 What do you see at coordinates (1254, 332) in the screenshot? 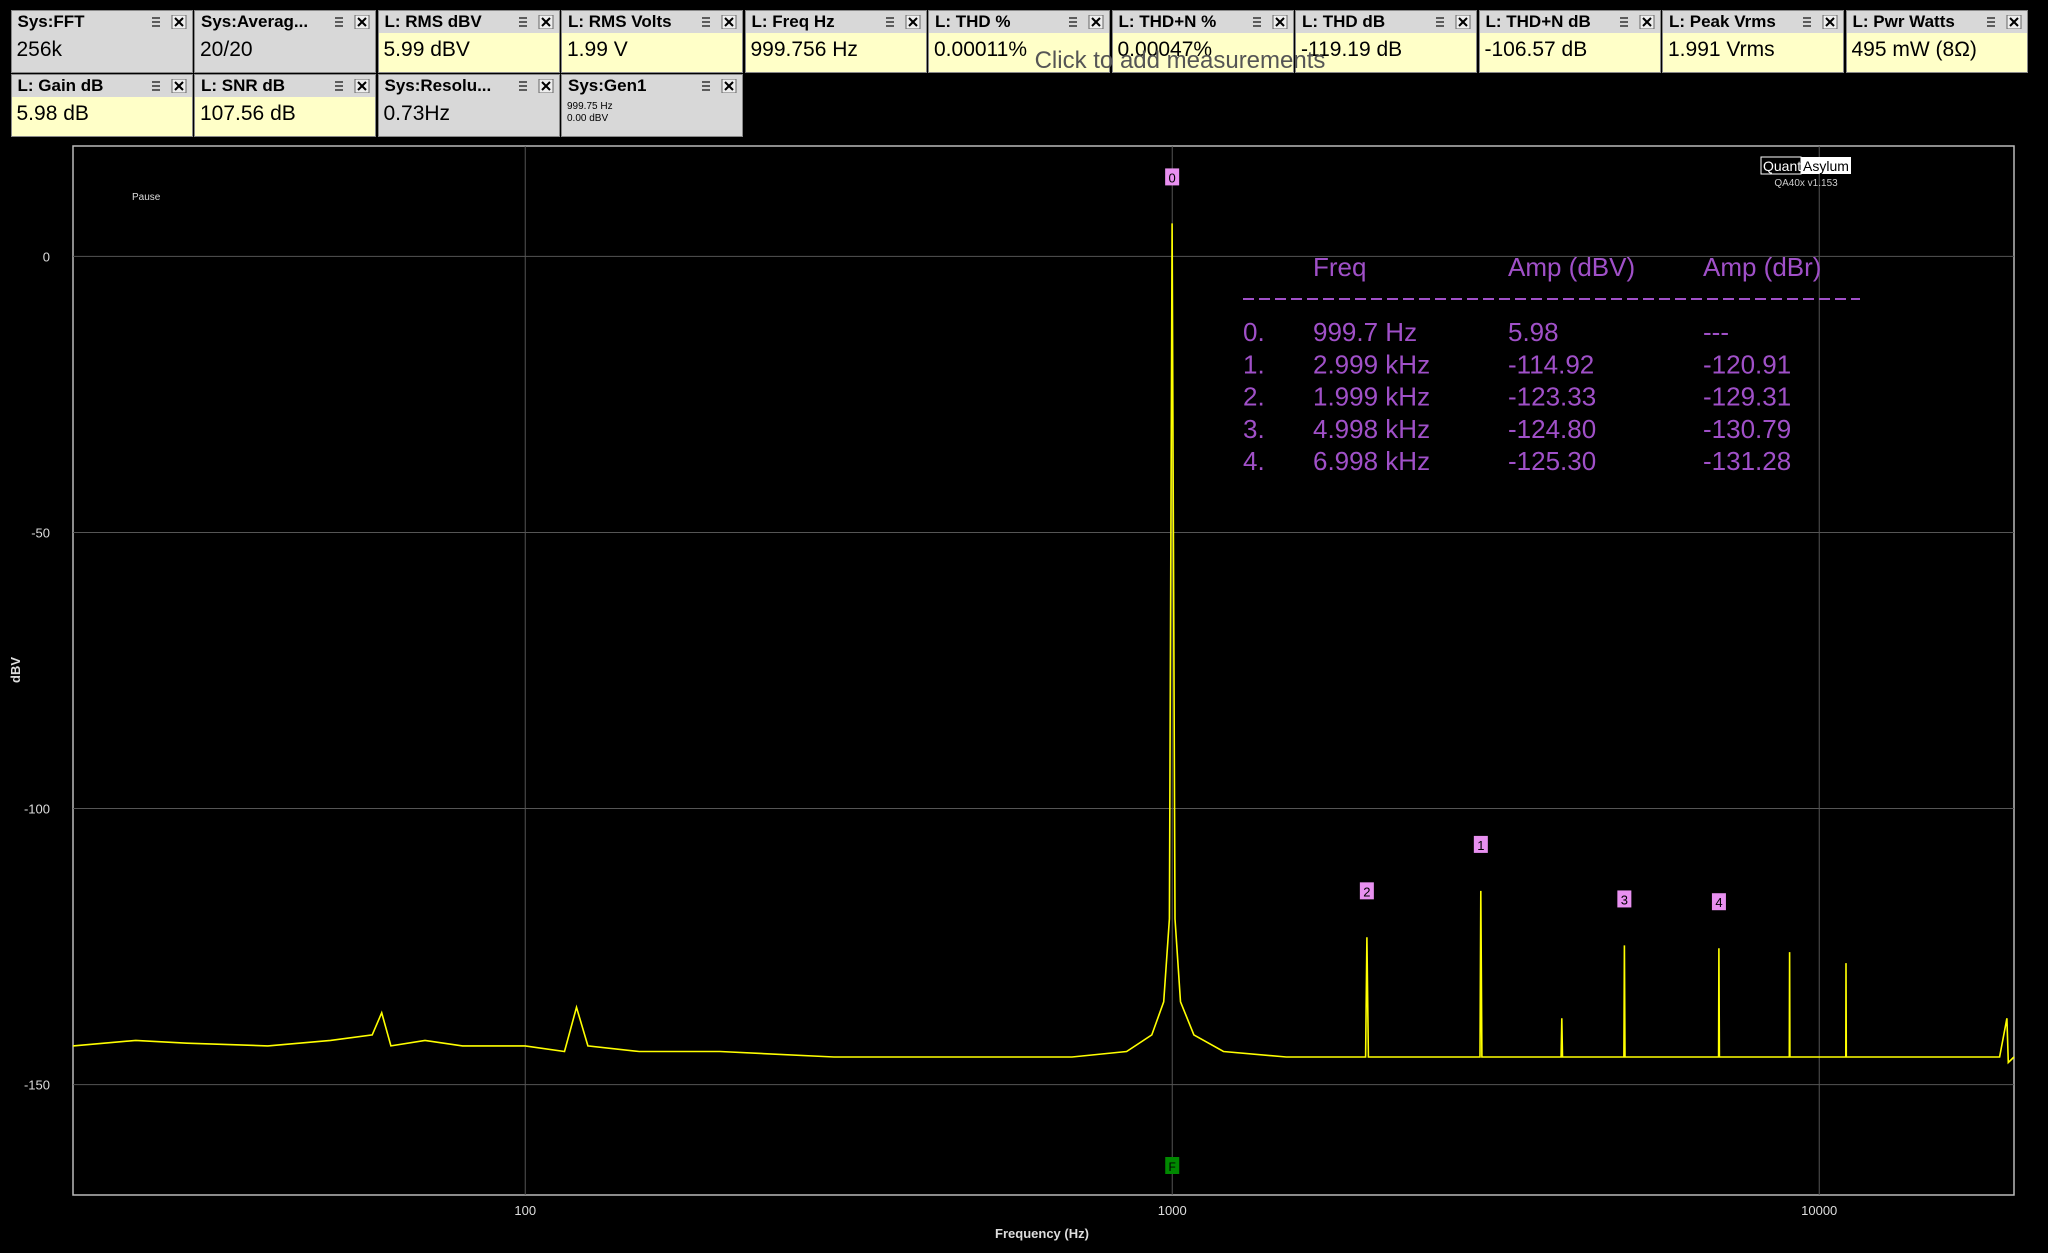
I see `table-cell: 0.` at bounding box center [1254, 332].